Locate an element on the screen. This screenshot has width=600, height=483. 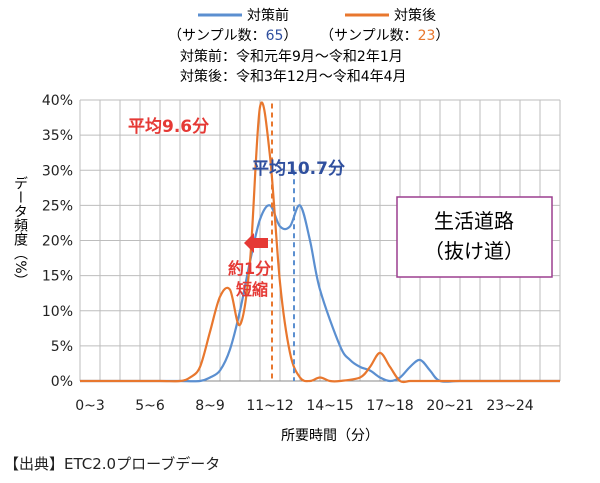
sample-count-after: 23 is located at coordinates (427, 36).